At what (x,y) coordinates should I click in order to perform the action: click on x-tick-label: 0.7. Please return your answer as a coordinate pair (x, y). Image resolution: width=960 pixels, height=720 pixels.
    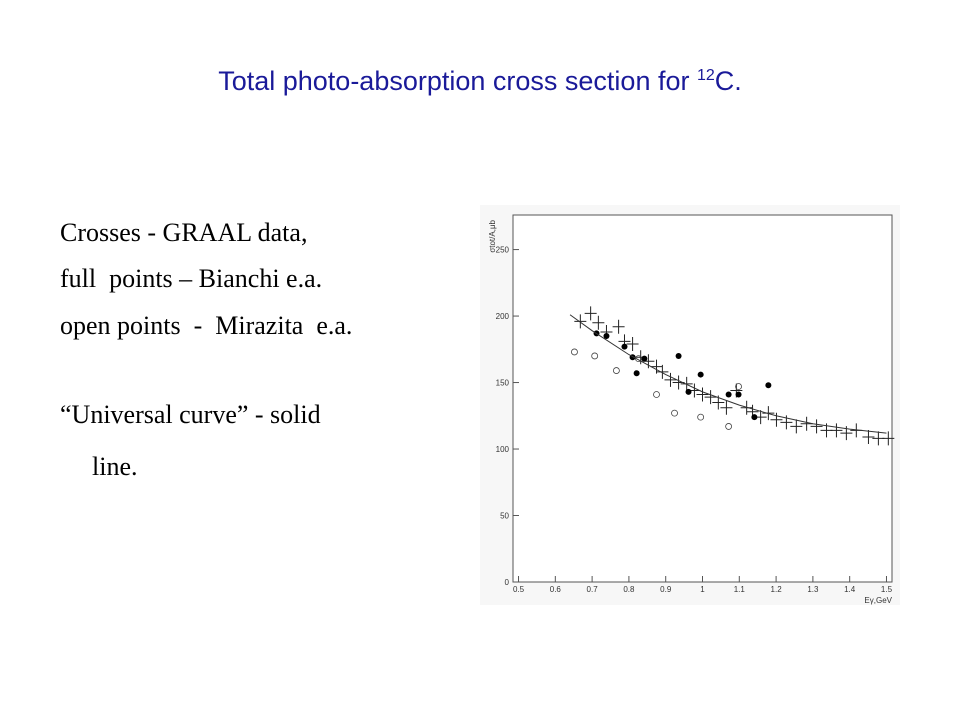
    Looking at the image, I should click on (593, 589).